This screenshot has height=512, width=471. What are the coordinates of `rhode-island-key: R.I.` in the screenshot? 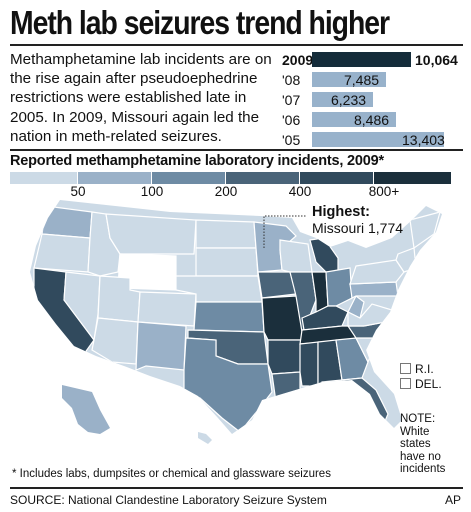 It's located at (417, 369).